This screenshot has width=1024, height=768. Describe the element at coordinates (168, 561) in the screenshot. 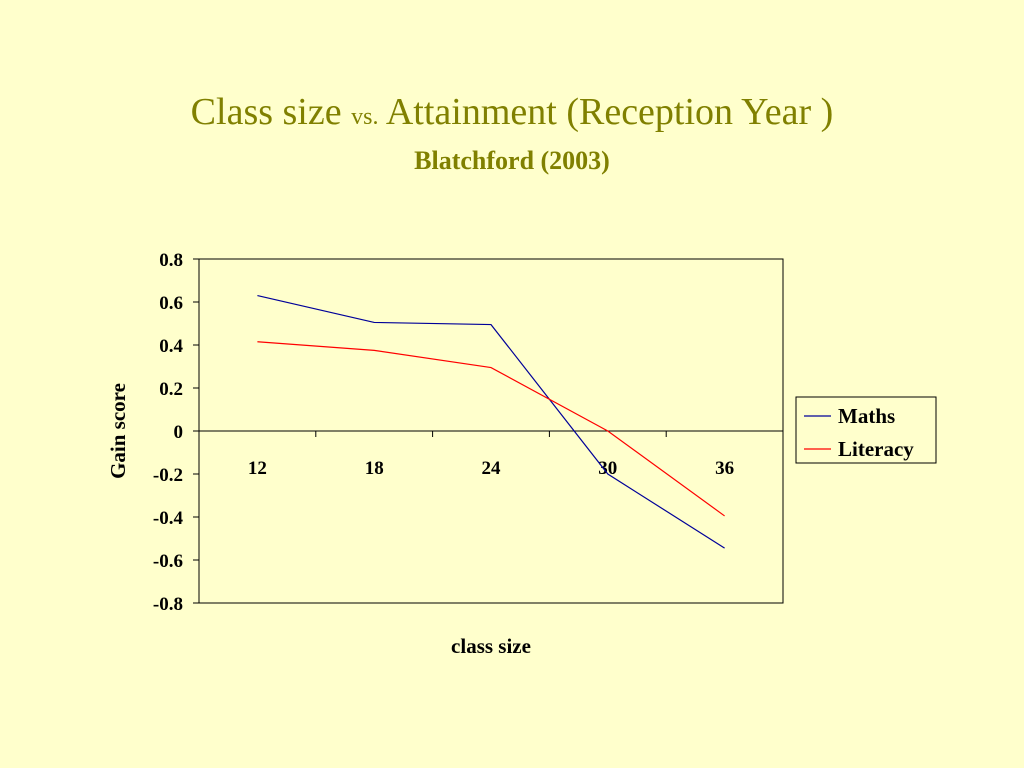

I see `y-tick-label-7: -0.6` at that location.